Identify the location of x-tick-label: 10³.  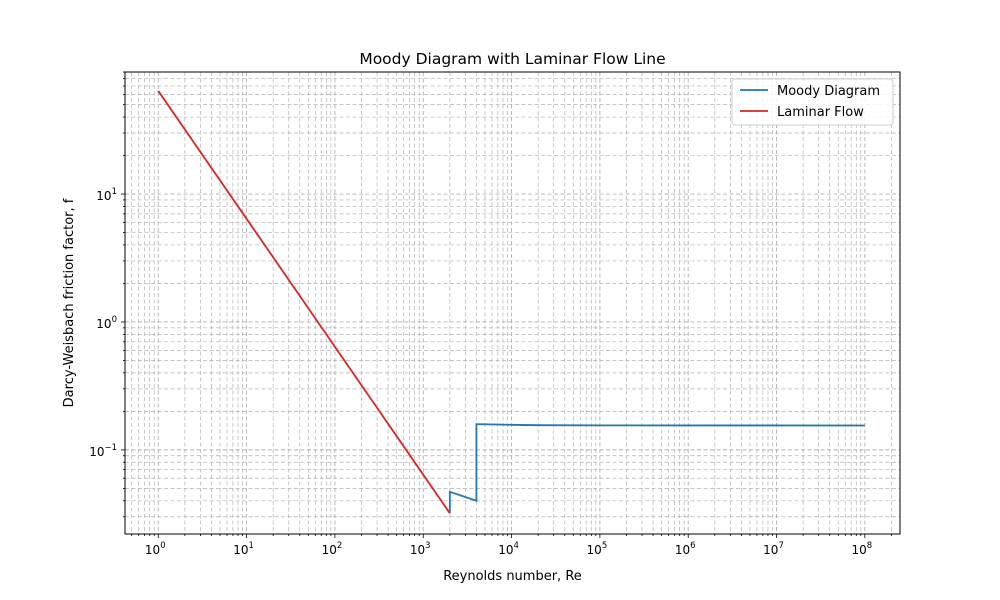
(420, 549).